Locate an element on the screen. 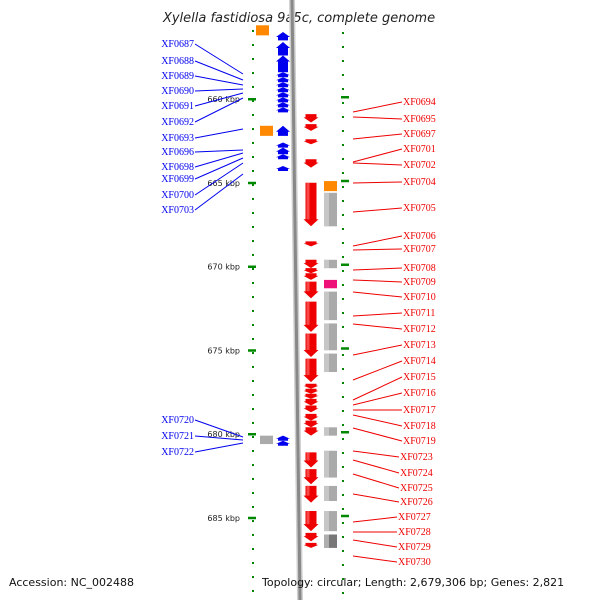 Image resolution: width=600 pixels, height=600 pixels. magenta-feature-box is located at coordinates (330, 284).